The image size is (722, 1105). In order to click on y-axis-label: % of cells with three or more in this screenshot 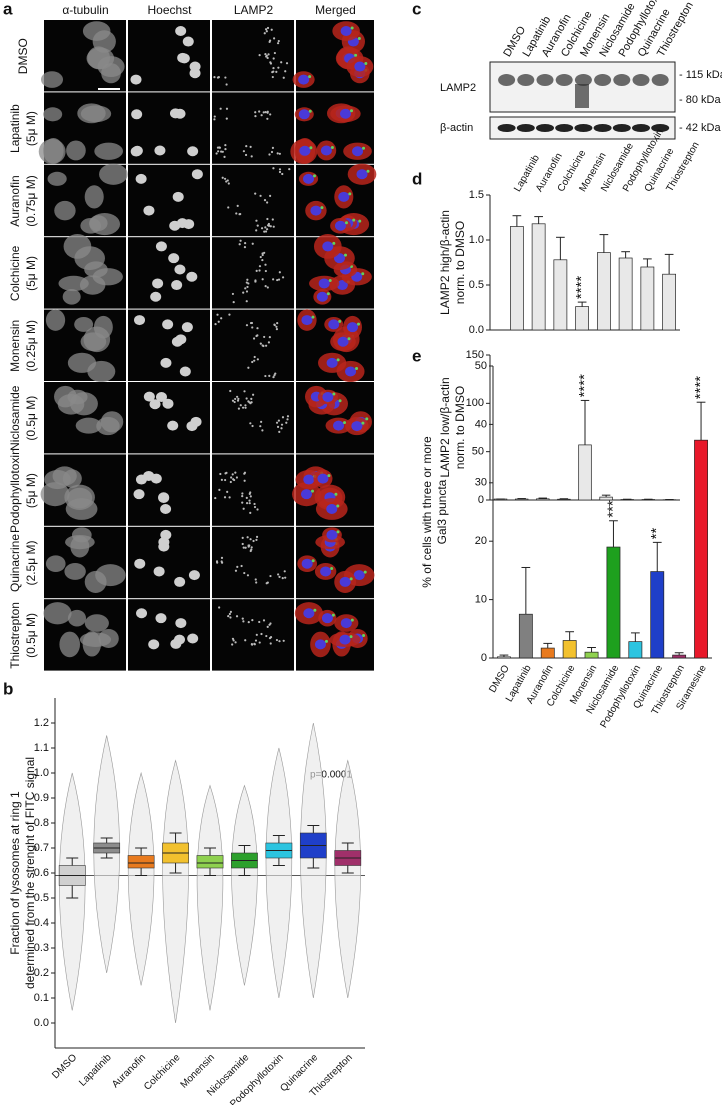, I will do `click(427, 512)`.